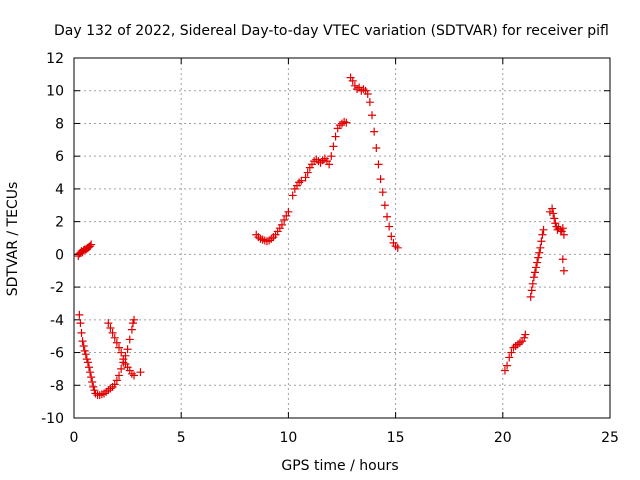  What do you see at coordinates (610, 438) in the screenshot?
I see `x-tick-label: 25` at bounding box center [610, 438].